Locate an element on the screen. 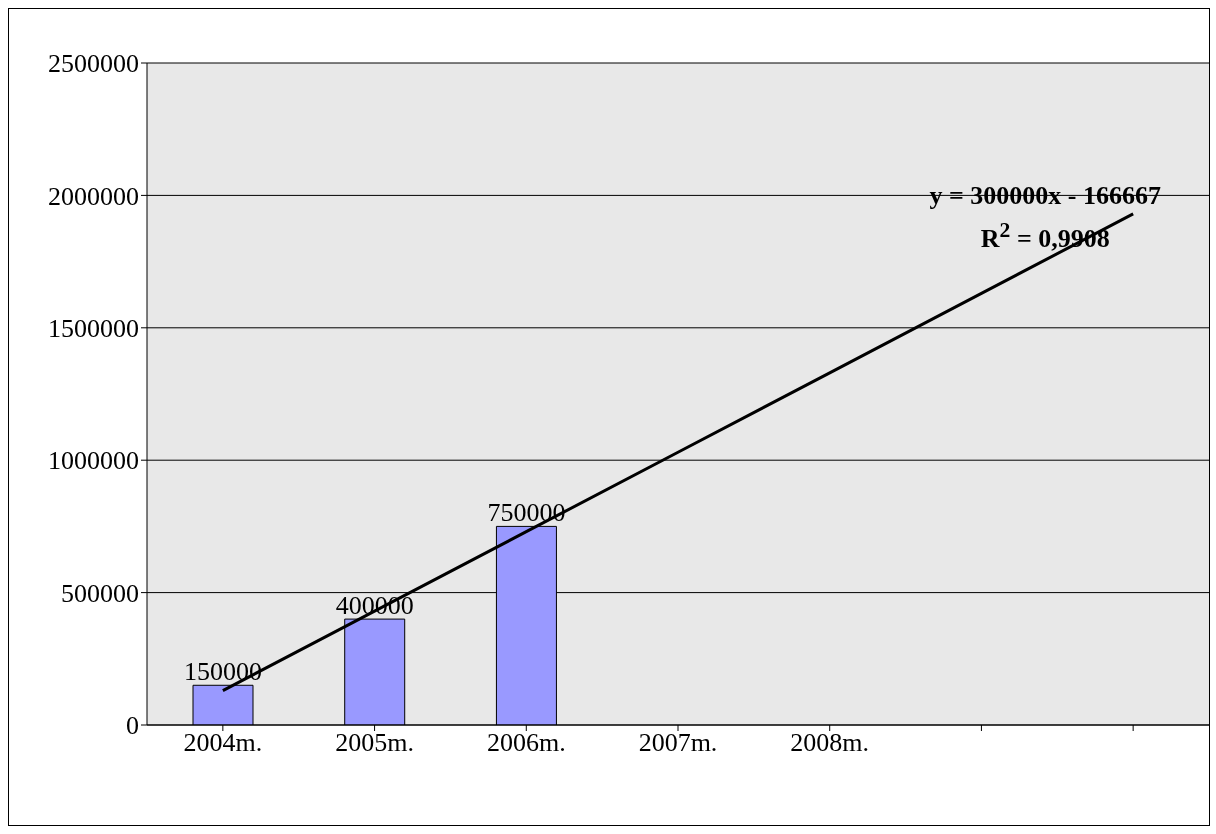  y-tick-label: 0 is located at coordinates (132, 726).